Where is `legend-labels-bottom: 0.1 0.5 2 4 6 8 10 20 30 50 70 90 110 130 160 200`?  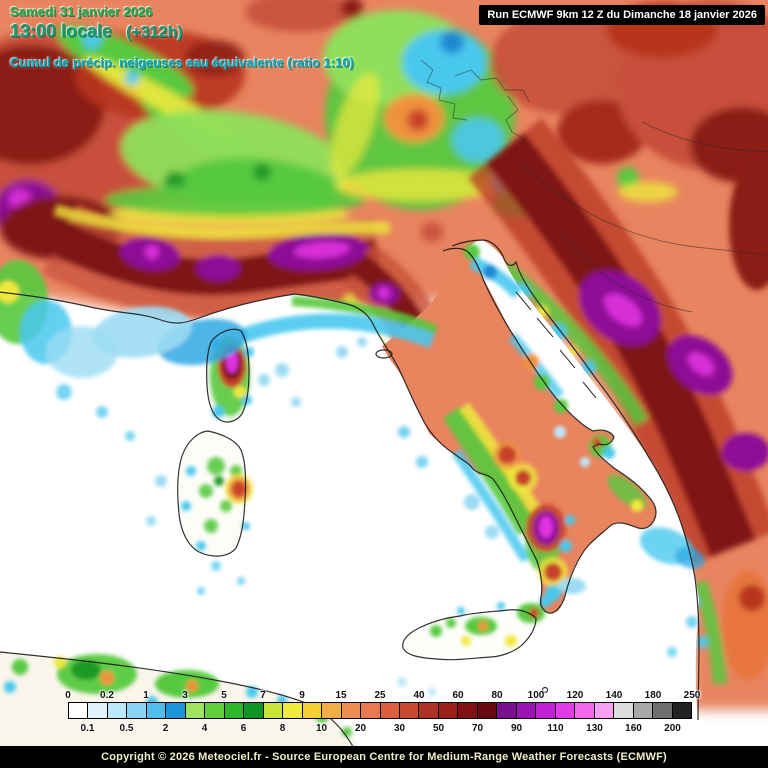 legend-labels-bottom: 0.1 0.5 2 4 6 8 10 20 30 50 70 90 110 130 160 200 is located at coordinates (380, 728).